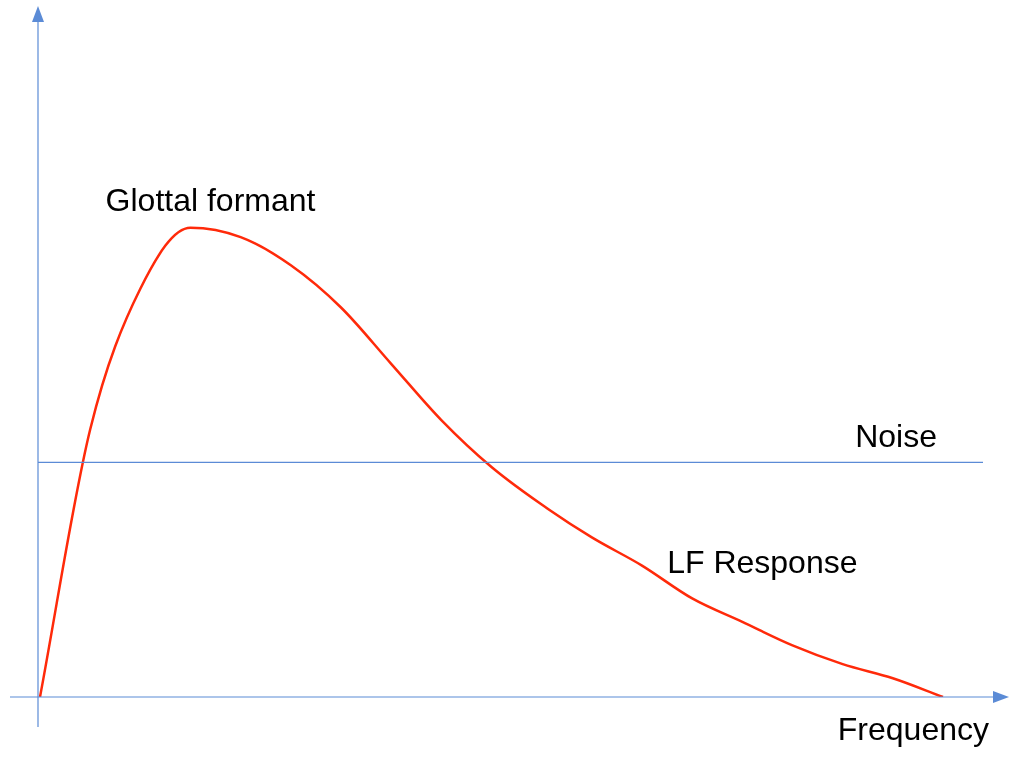 The image size is (1013, 760). Describe the element at coordinates (210, 199) in the screenshot. I see `text: Glottal formant` at that location.